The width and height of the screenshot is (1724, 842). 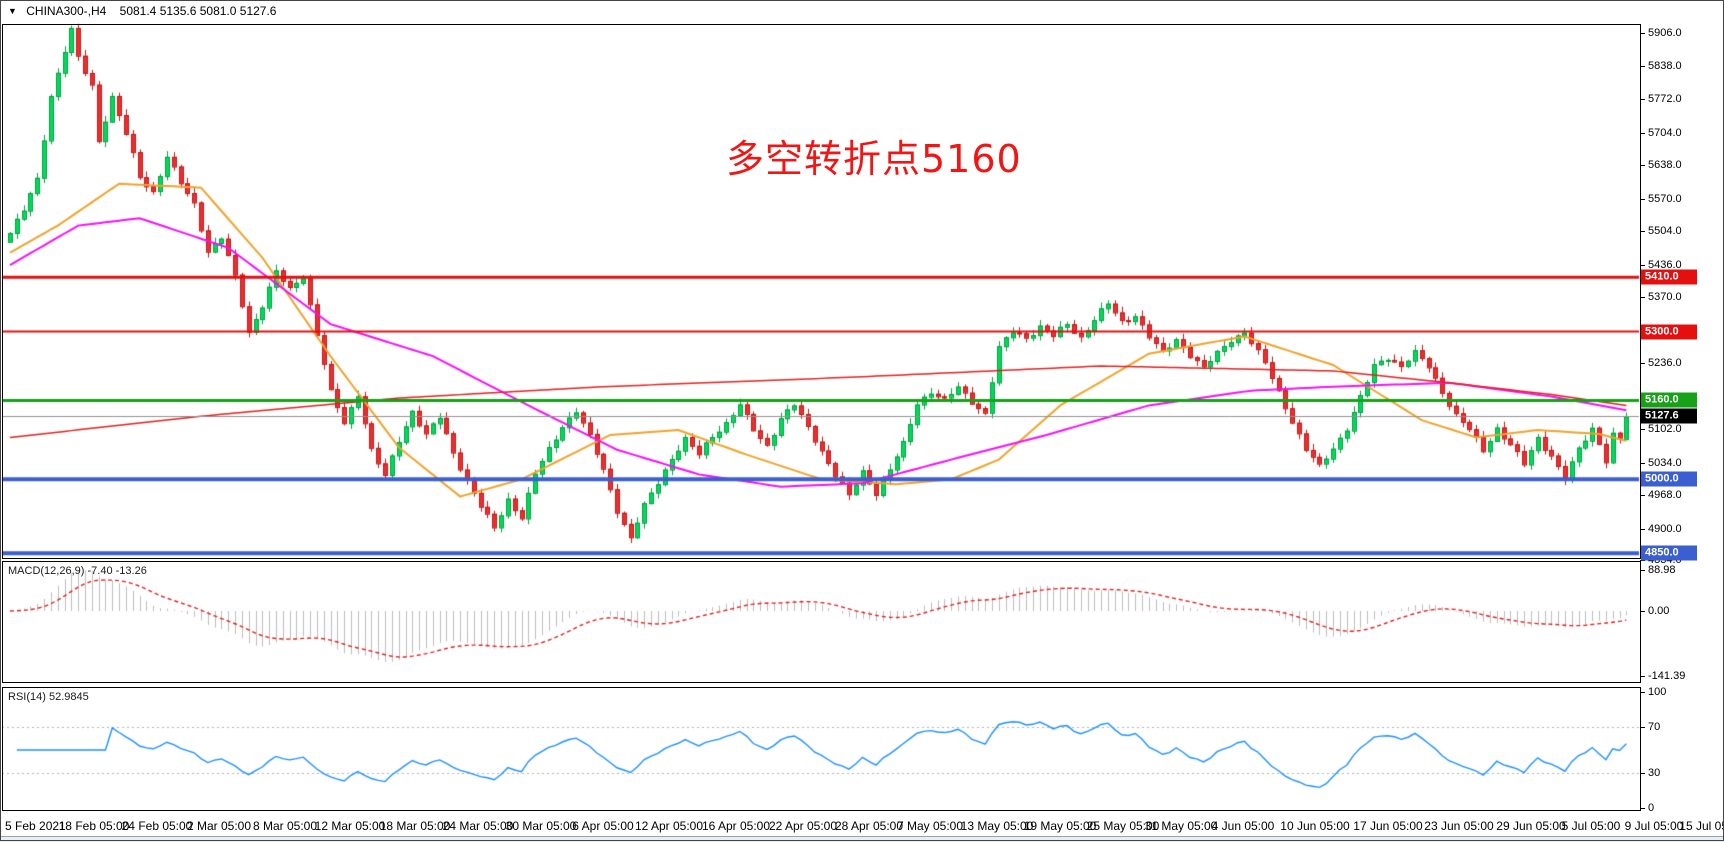 What do you see at coordinates (1315, 826) in the screenshot?
I see `date-label: 10 Jun 05:00` at bounding box center [1315, 826].